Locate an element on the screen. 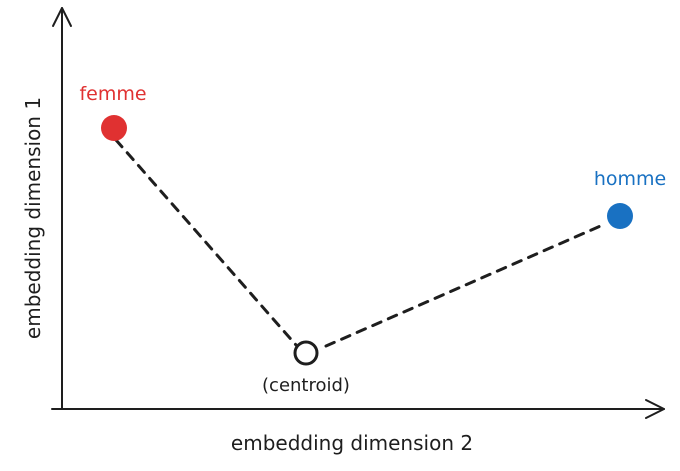 The width and height of the screenshot is (680, 471). x-axis is located at coordinates (358, 409).